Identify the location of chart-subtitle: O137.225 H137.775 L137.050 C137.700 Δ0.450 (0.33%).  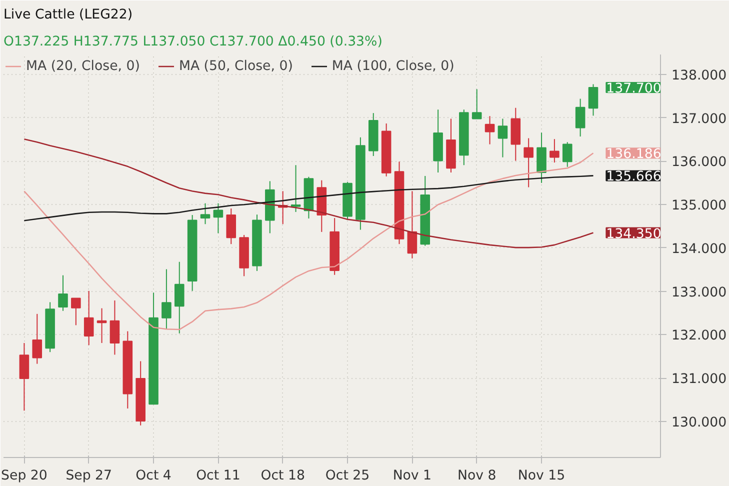
(193, 42).